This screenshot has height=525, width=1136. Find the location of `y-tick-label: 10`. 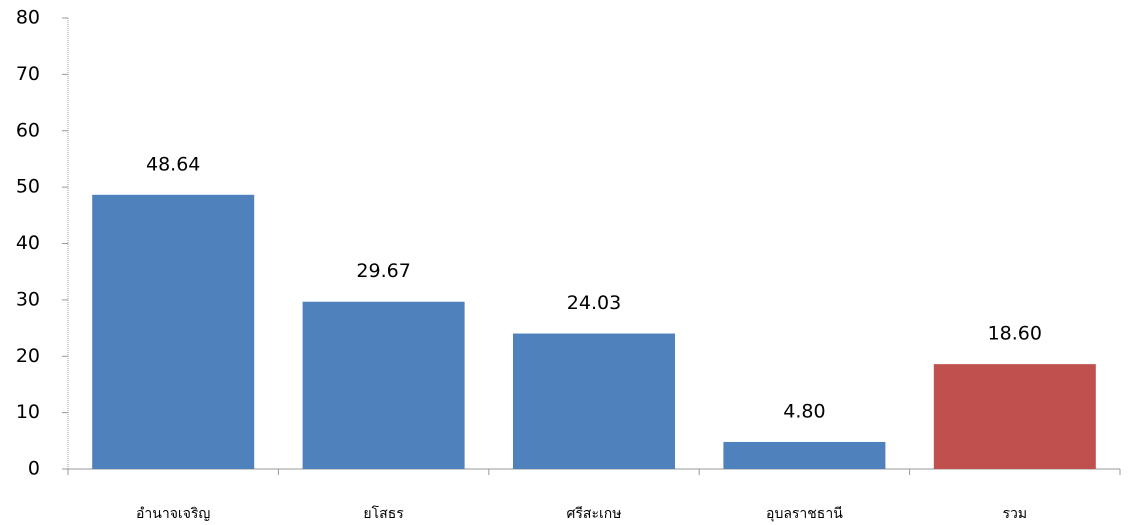

y-tick-label: 10 is located at coordinates (28, 412).